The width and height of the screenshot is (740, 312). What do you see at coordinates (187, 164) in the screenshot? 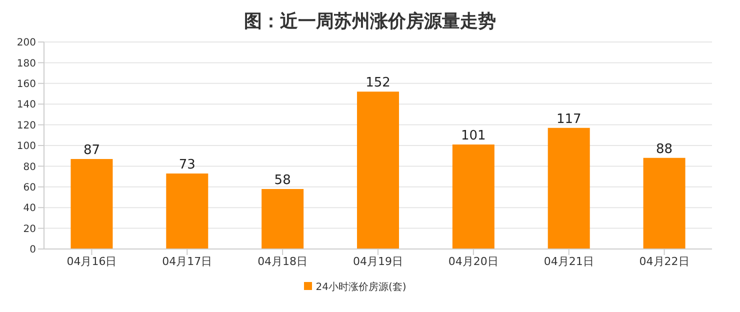
I see `data-label: 73` at bounding box center [187, 164].